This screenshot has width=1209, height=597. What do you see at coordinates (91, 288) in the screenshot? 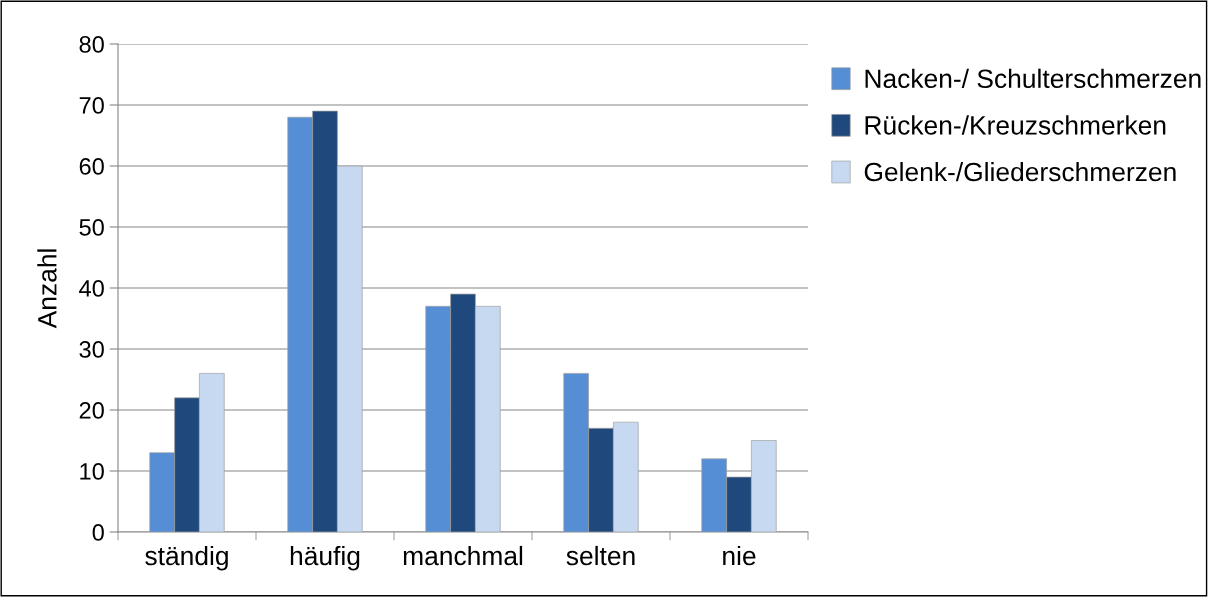
I see `y-tick-label: 40` at bounding box center [91, 288].